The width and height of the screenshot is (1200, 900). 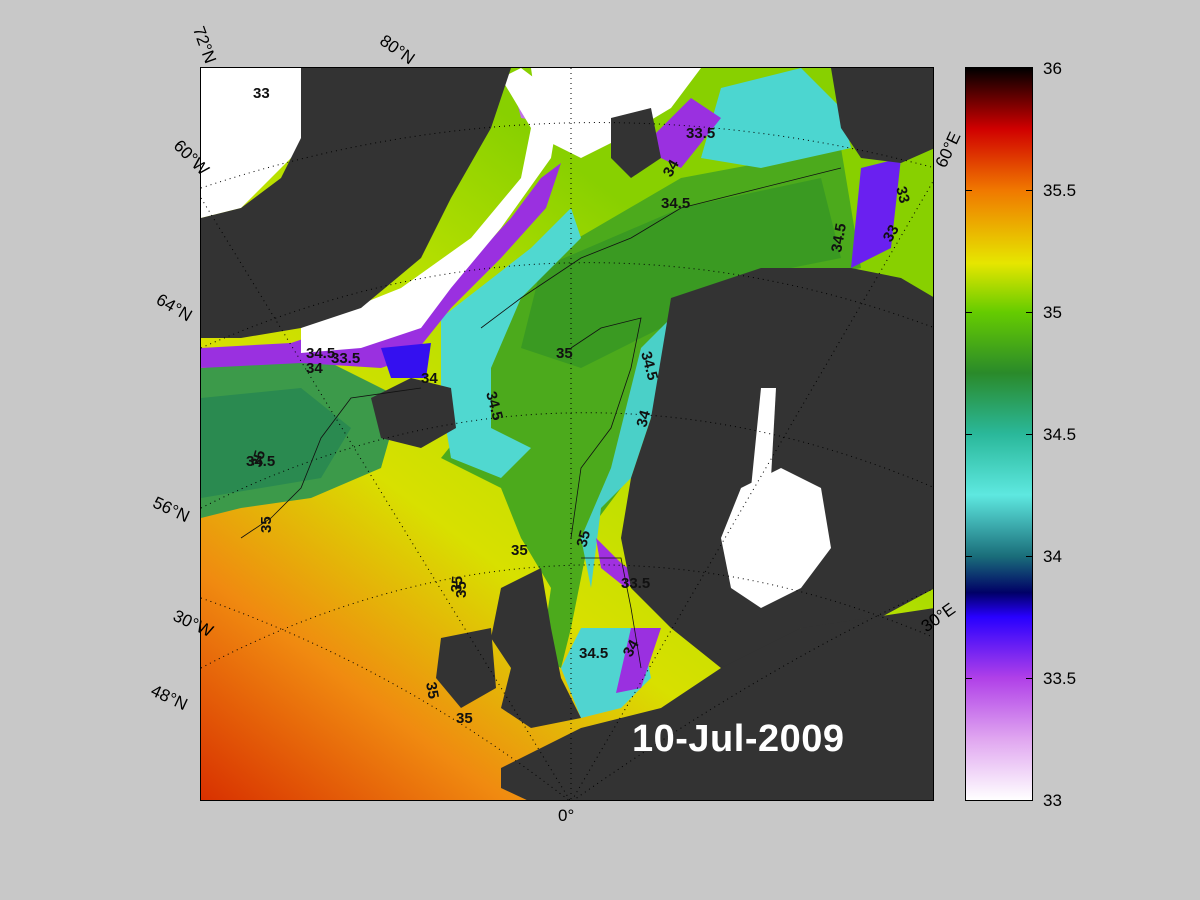 What do you see at coordinates (636, 143) in the screenshot?
I see `svalbard` at bounding box center [636, 143].